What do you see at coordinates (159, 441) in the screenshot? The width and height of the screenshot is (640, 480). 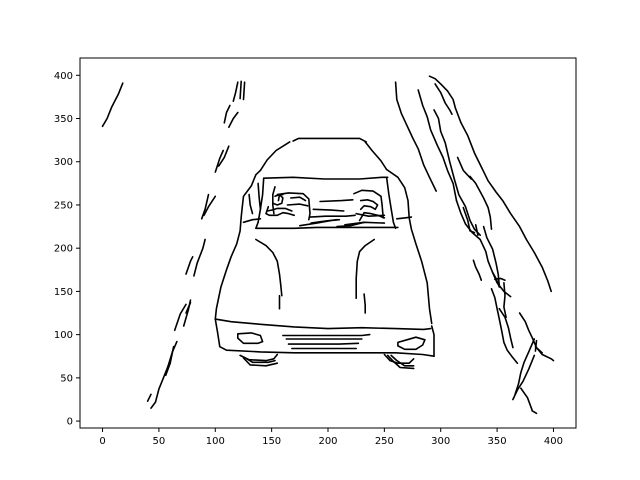 I see `x-tick-label-1: 50` at bounding box center [159, 441].